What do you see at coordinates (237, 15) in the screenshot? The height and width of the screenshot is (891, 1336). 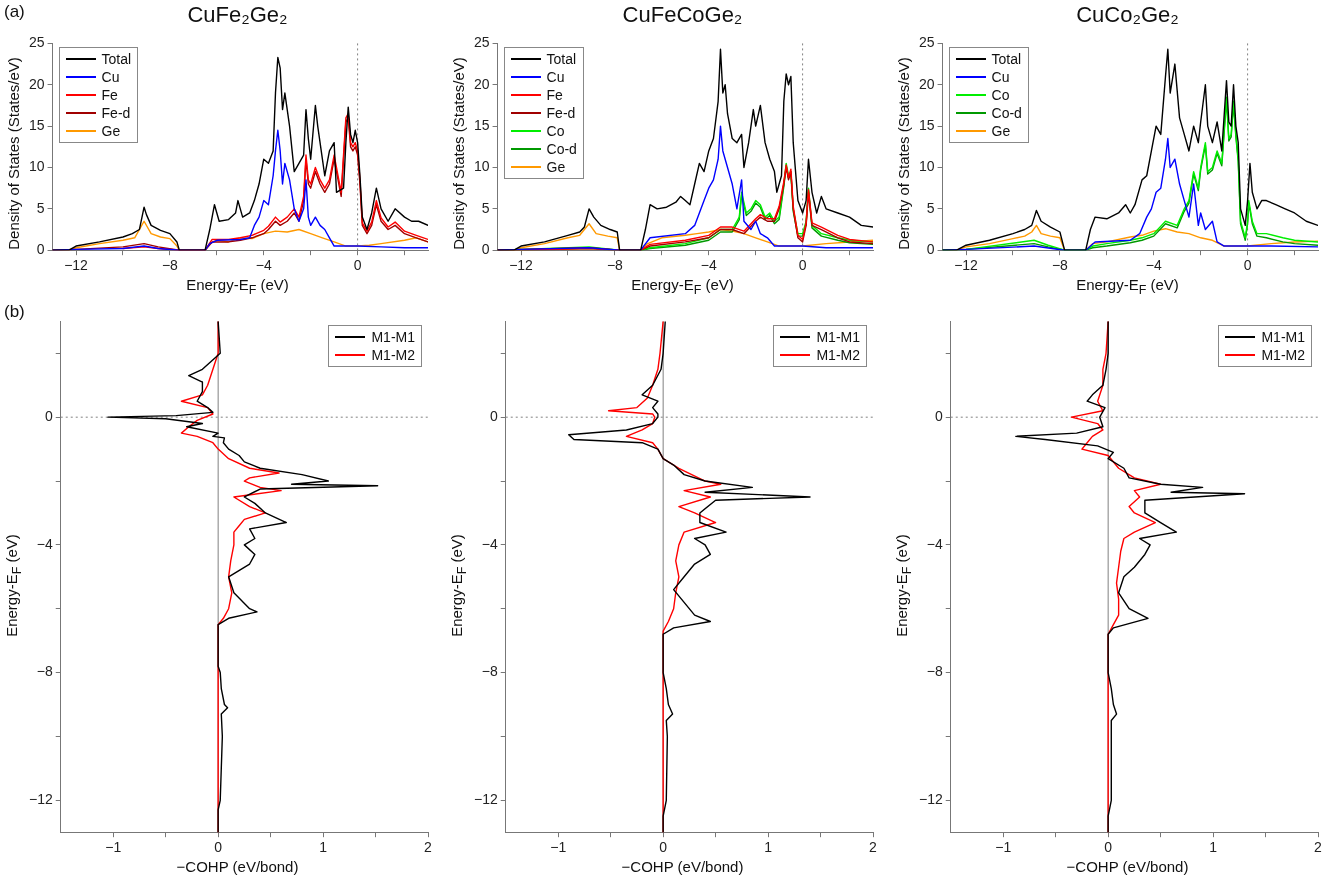 I see `chart-title: CuFe₂Ge₂` at bounding box center [237, 15].